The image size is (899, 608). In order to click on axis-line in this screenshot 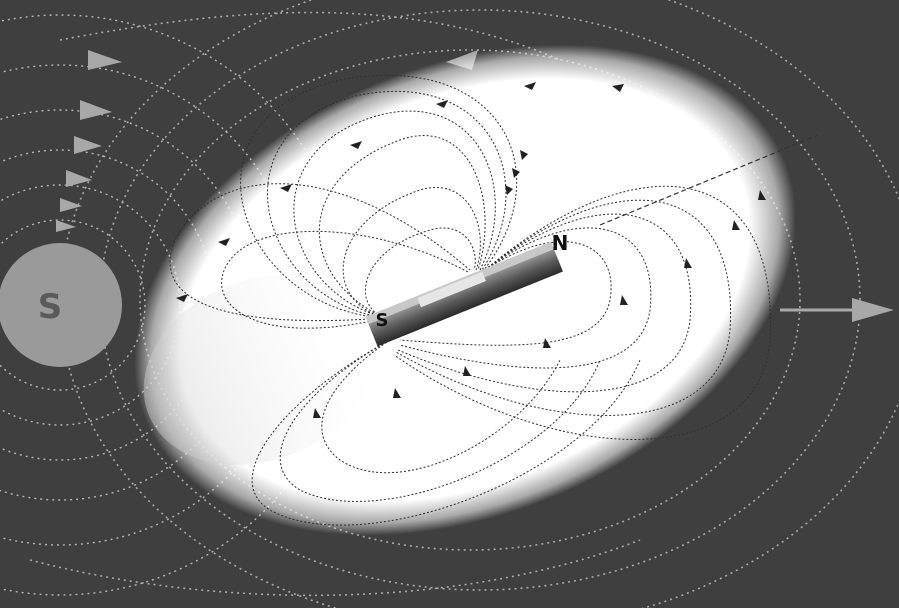, I will do `click(709, 180)`.